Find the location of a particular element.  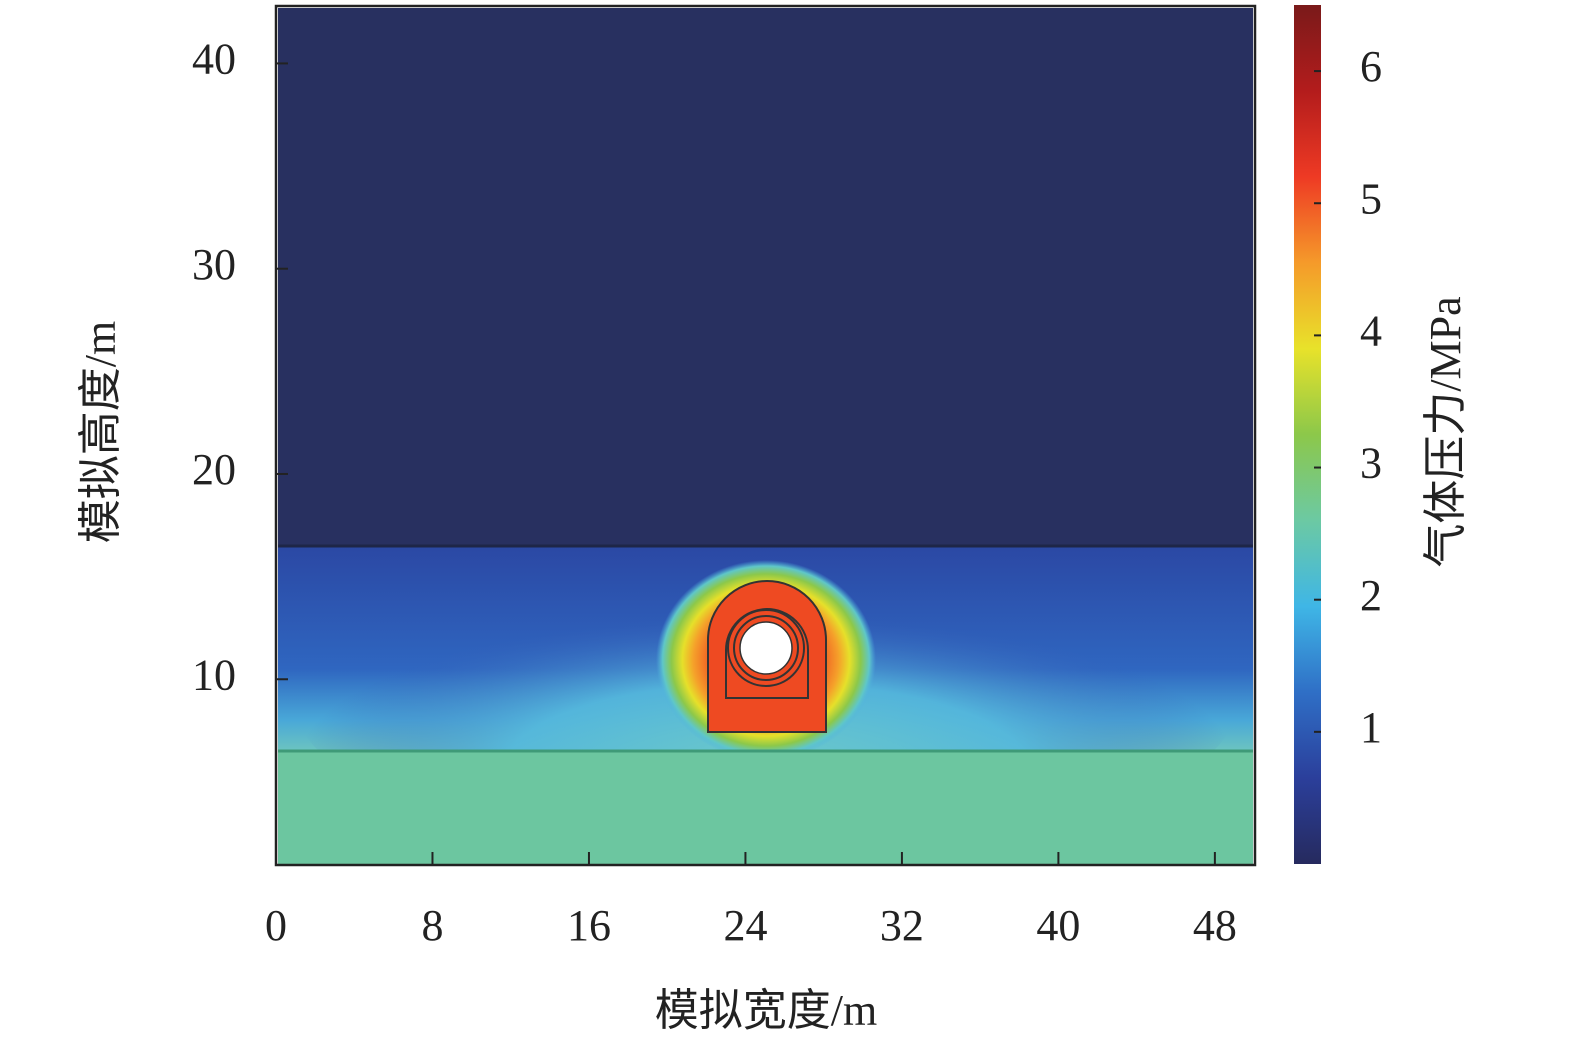

x-tick-label: 16 is located at coordinates (589, 925).